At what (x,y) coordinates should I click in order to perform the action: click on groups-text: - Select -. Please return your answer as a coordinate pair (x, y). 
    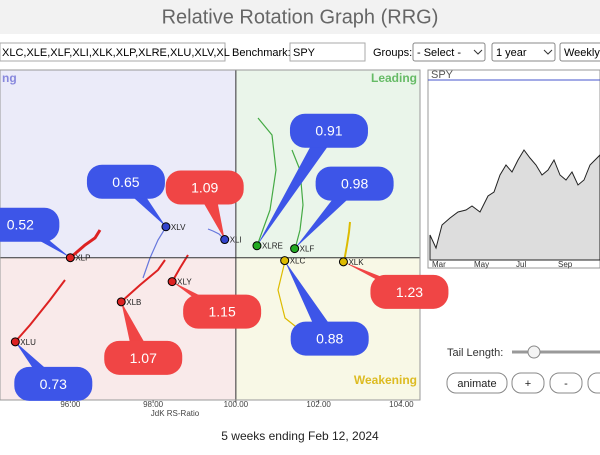
    Looking at the image, I should click on (439, 53).